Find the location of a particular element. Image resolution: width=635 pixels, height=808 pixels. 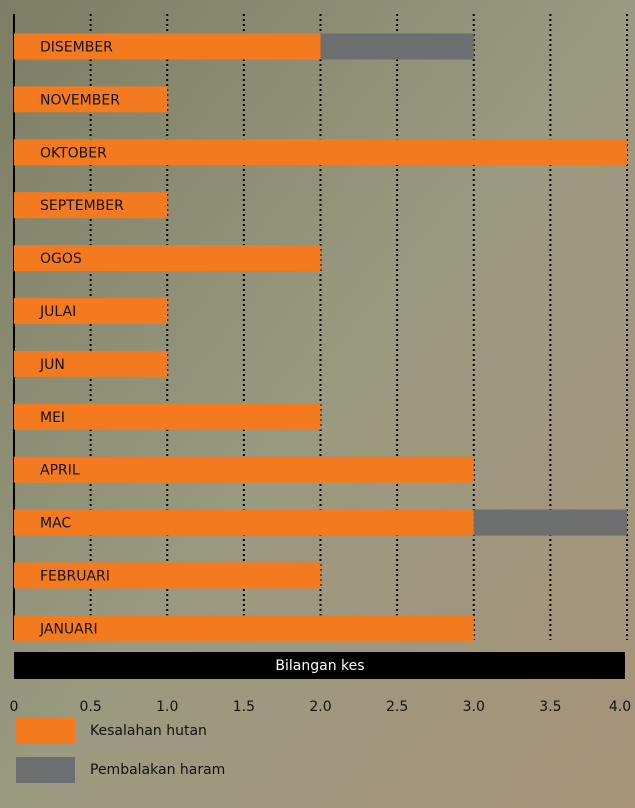

x-tick-label: 0.5 is located at coordinates (90, 707).